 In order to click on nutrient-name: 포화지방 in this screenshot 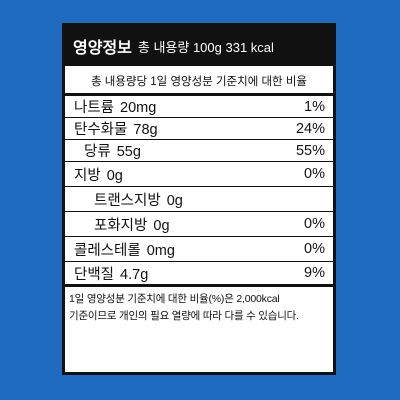, I will do `click(121, 225)`.